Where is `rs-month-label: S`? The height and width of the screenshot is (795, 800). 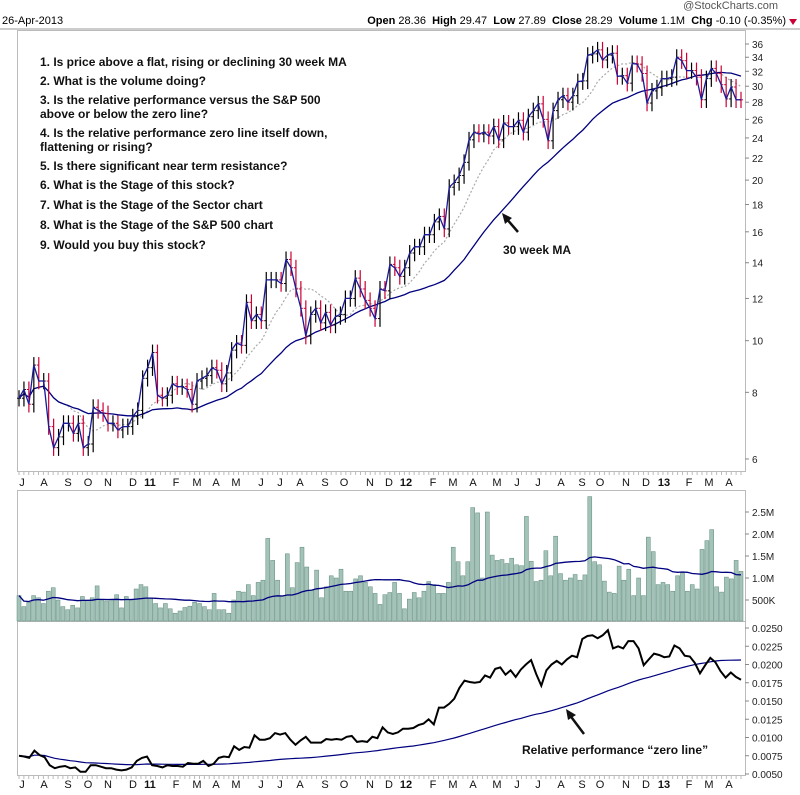 rs-month-label: S is located at coordinates (67, 785).